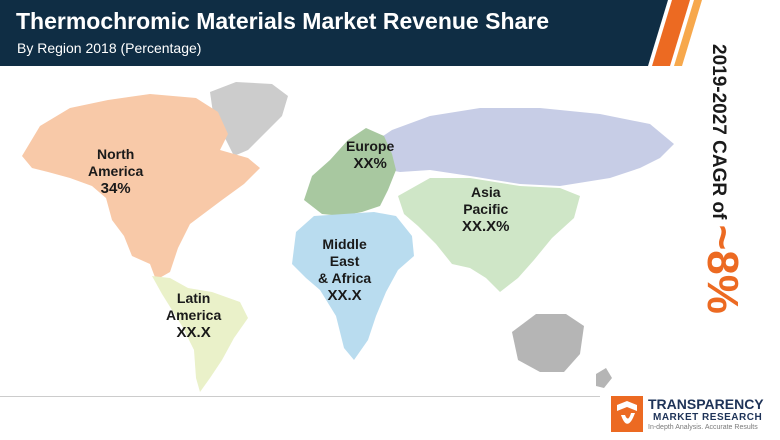 This screenshot has width=780, height=440. What do you see at coordinates (548, 343) in the screenshot?
I see `region-shape-oceania` at bounding box center [548, 343].